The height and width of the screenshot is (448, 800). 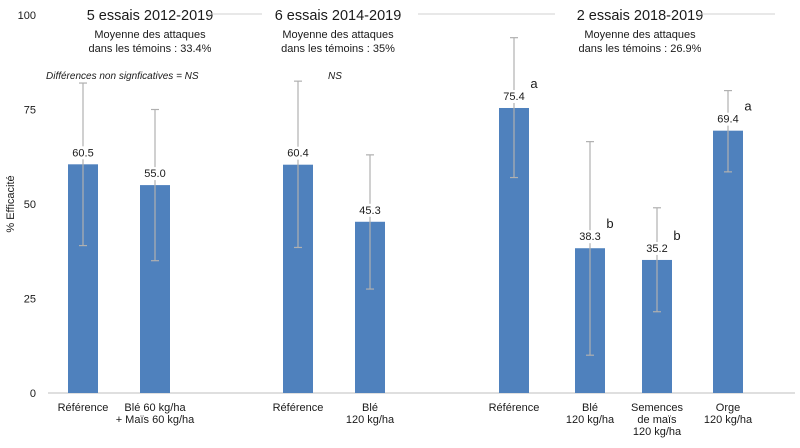 What do you see at coordinates (155, 408) in the screenshot?
I see `x-category-label: Blé 60 kg/ha` at bounding box center [155, 408].